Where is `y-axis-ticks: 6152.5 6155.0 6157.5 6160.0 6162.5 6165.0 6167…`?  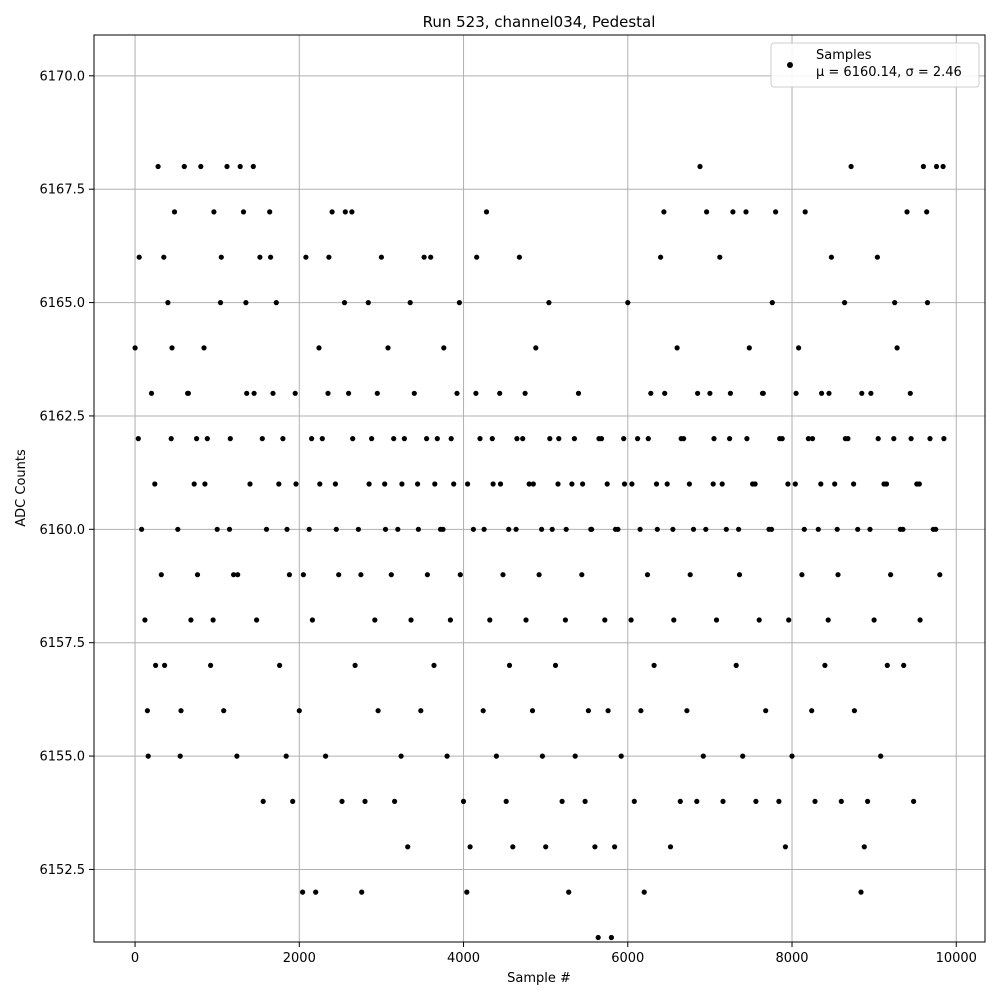
y-axis-ticks: 6152.5 6155.0 6157.5 6160.0 6162.5 6165.0 6167… is located at coordinates (67, 473).